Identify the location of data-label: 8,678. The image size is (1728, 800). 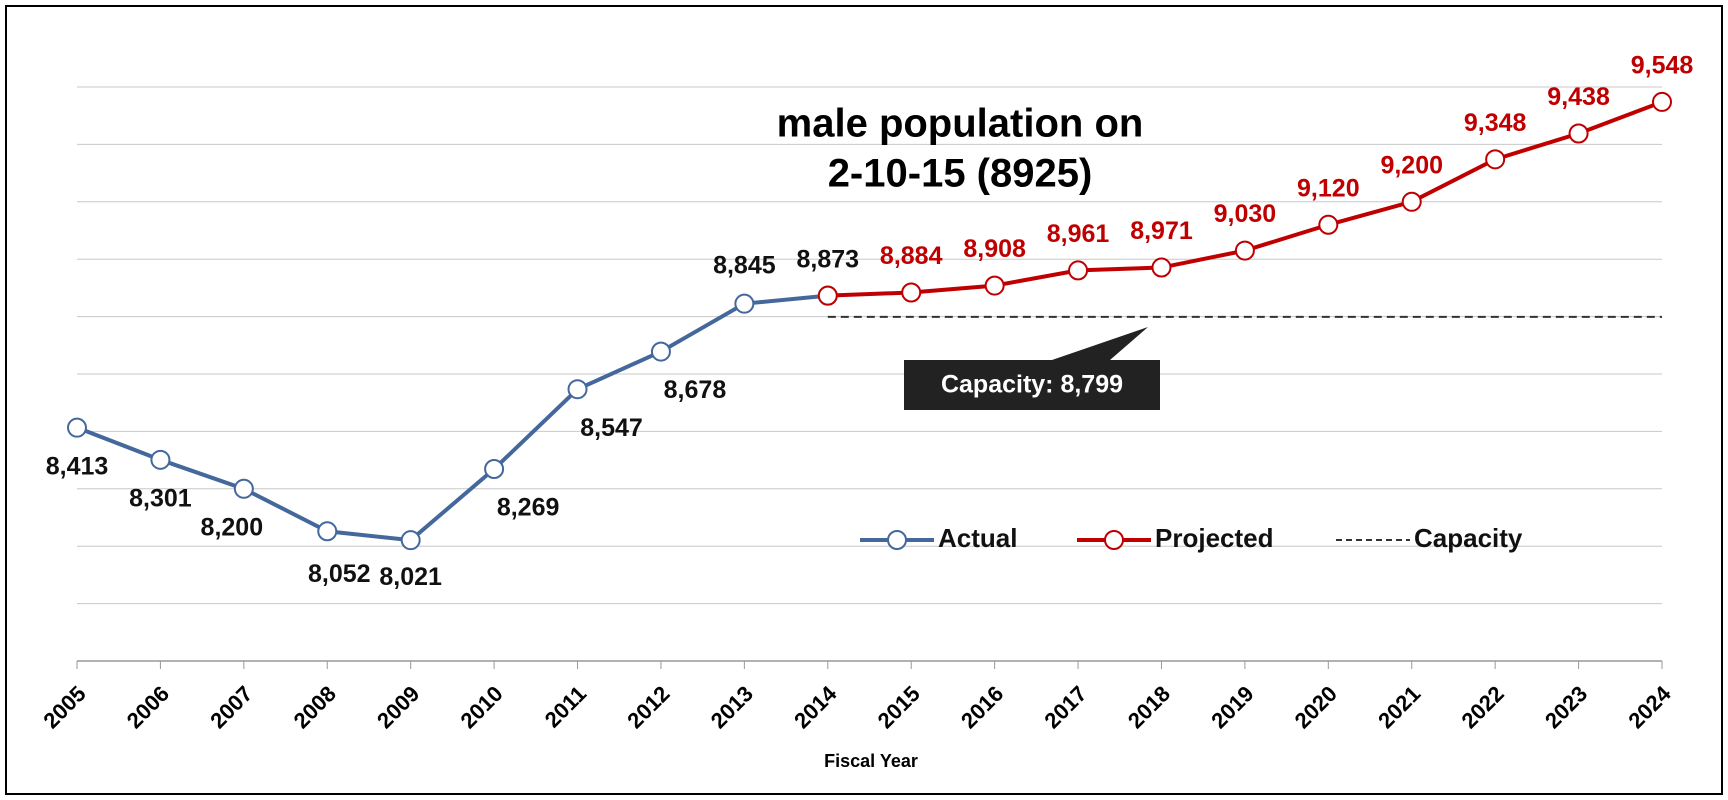
(695, 390).